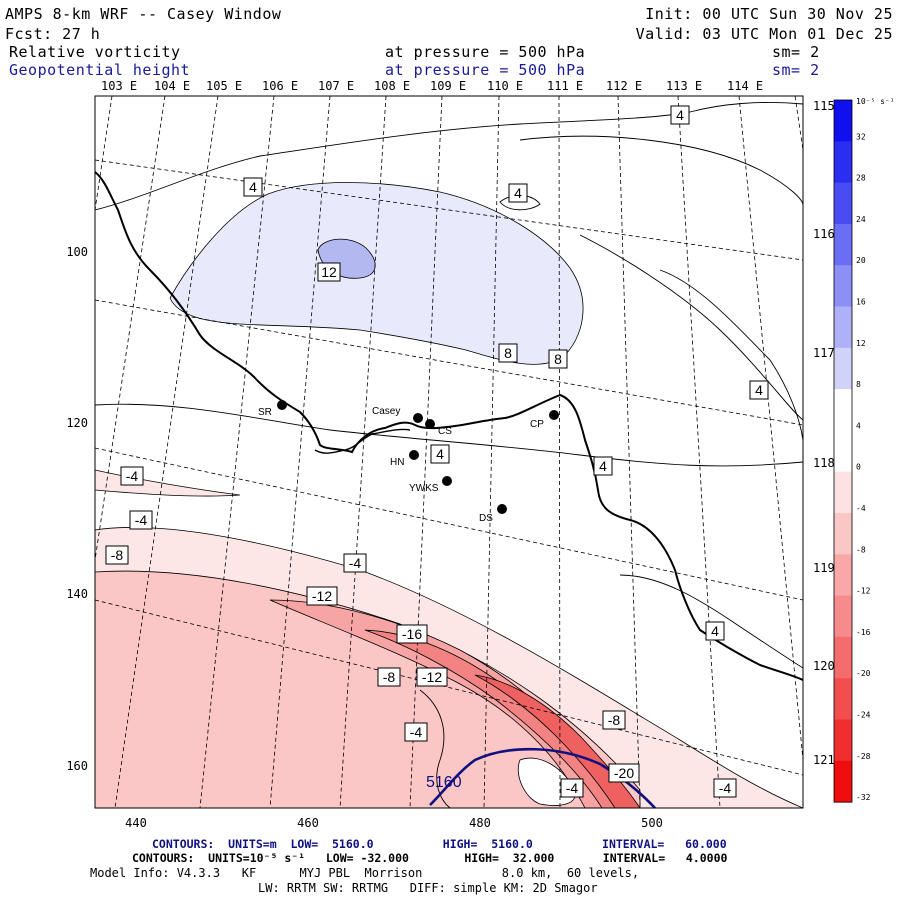 The width and height of the screenshot is (900, 900). What do you see at coordinates (136, 823) in the screenshot?
I see `x-tick-label: 440` at bounding box center [136, 823].